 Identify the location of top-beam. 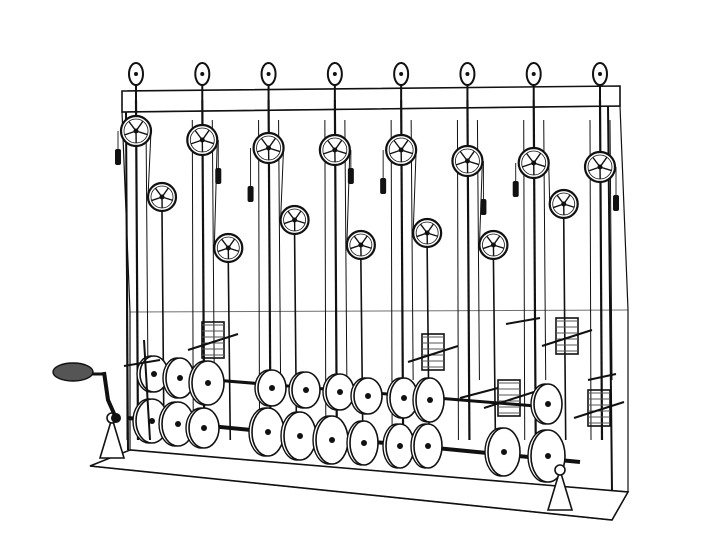
(371, 99).